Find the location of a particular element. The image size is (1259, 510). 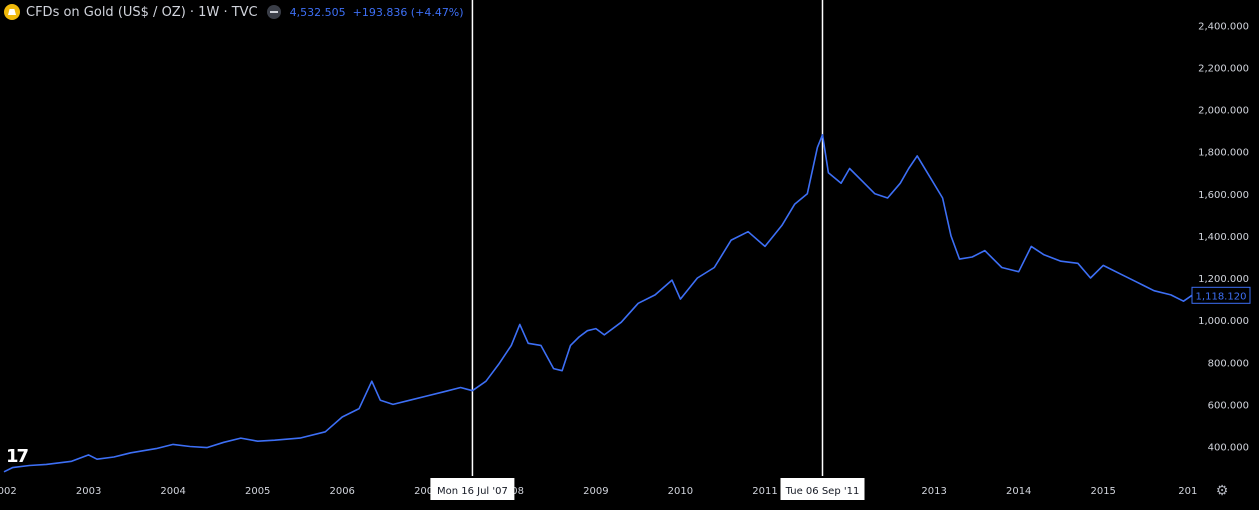

crosshair-date-label: Mon 16 Jul '07 is located at coordinates (472, 491).